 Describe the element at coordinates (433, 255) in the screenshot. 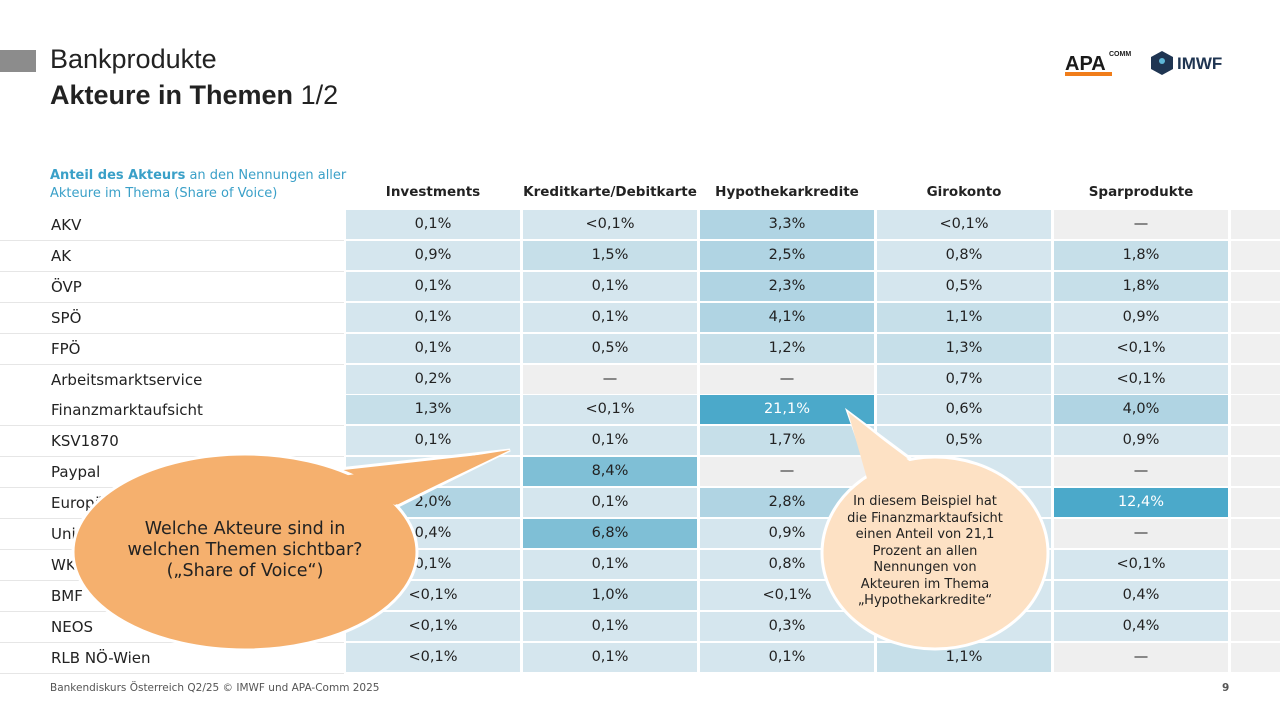

I see `table-cell: 0,9%` at that location.